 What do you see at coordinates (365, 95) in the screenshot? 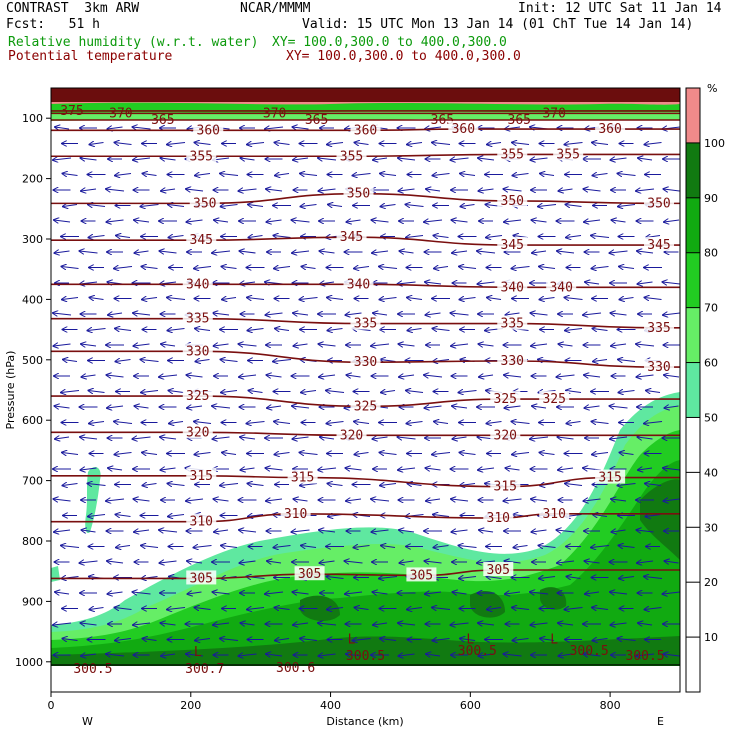
I see `rh-band-top` at bounding box center [365, 95].